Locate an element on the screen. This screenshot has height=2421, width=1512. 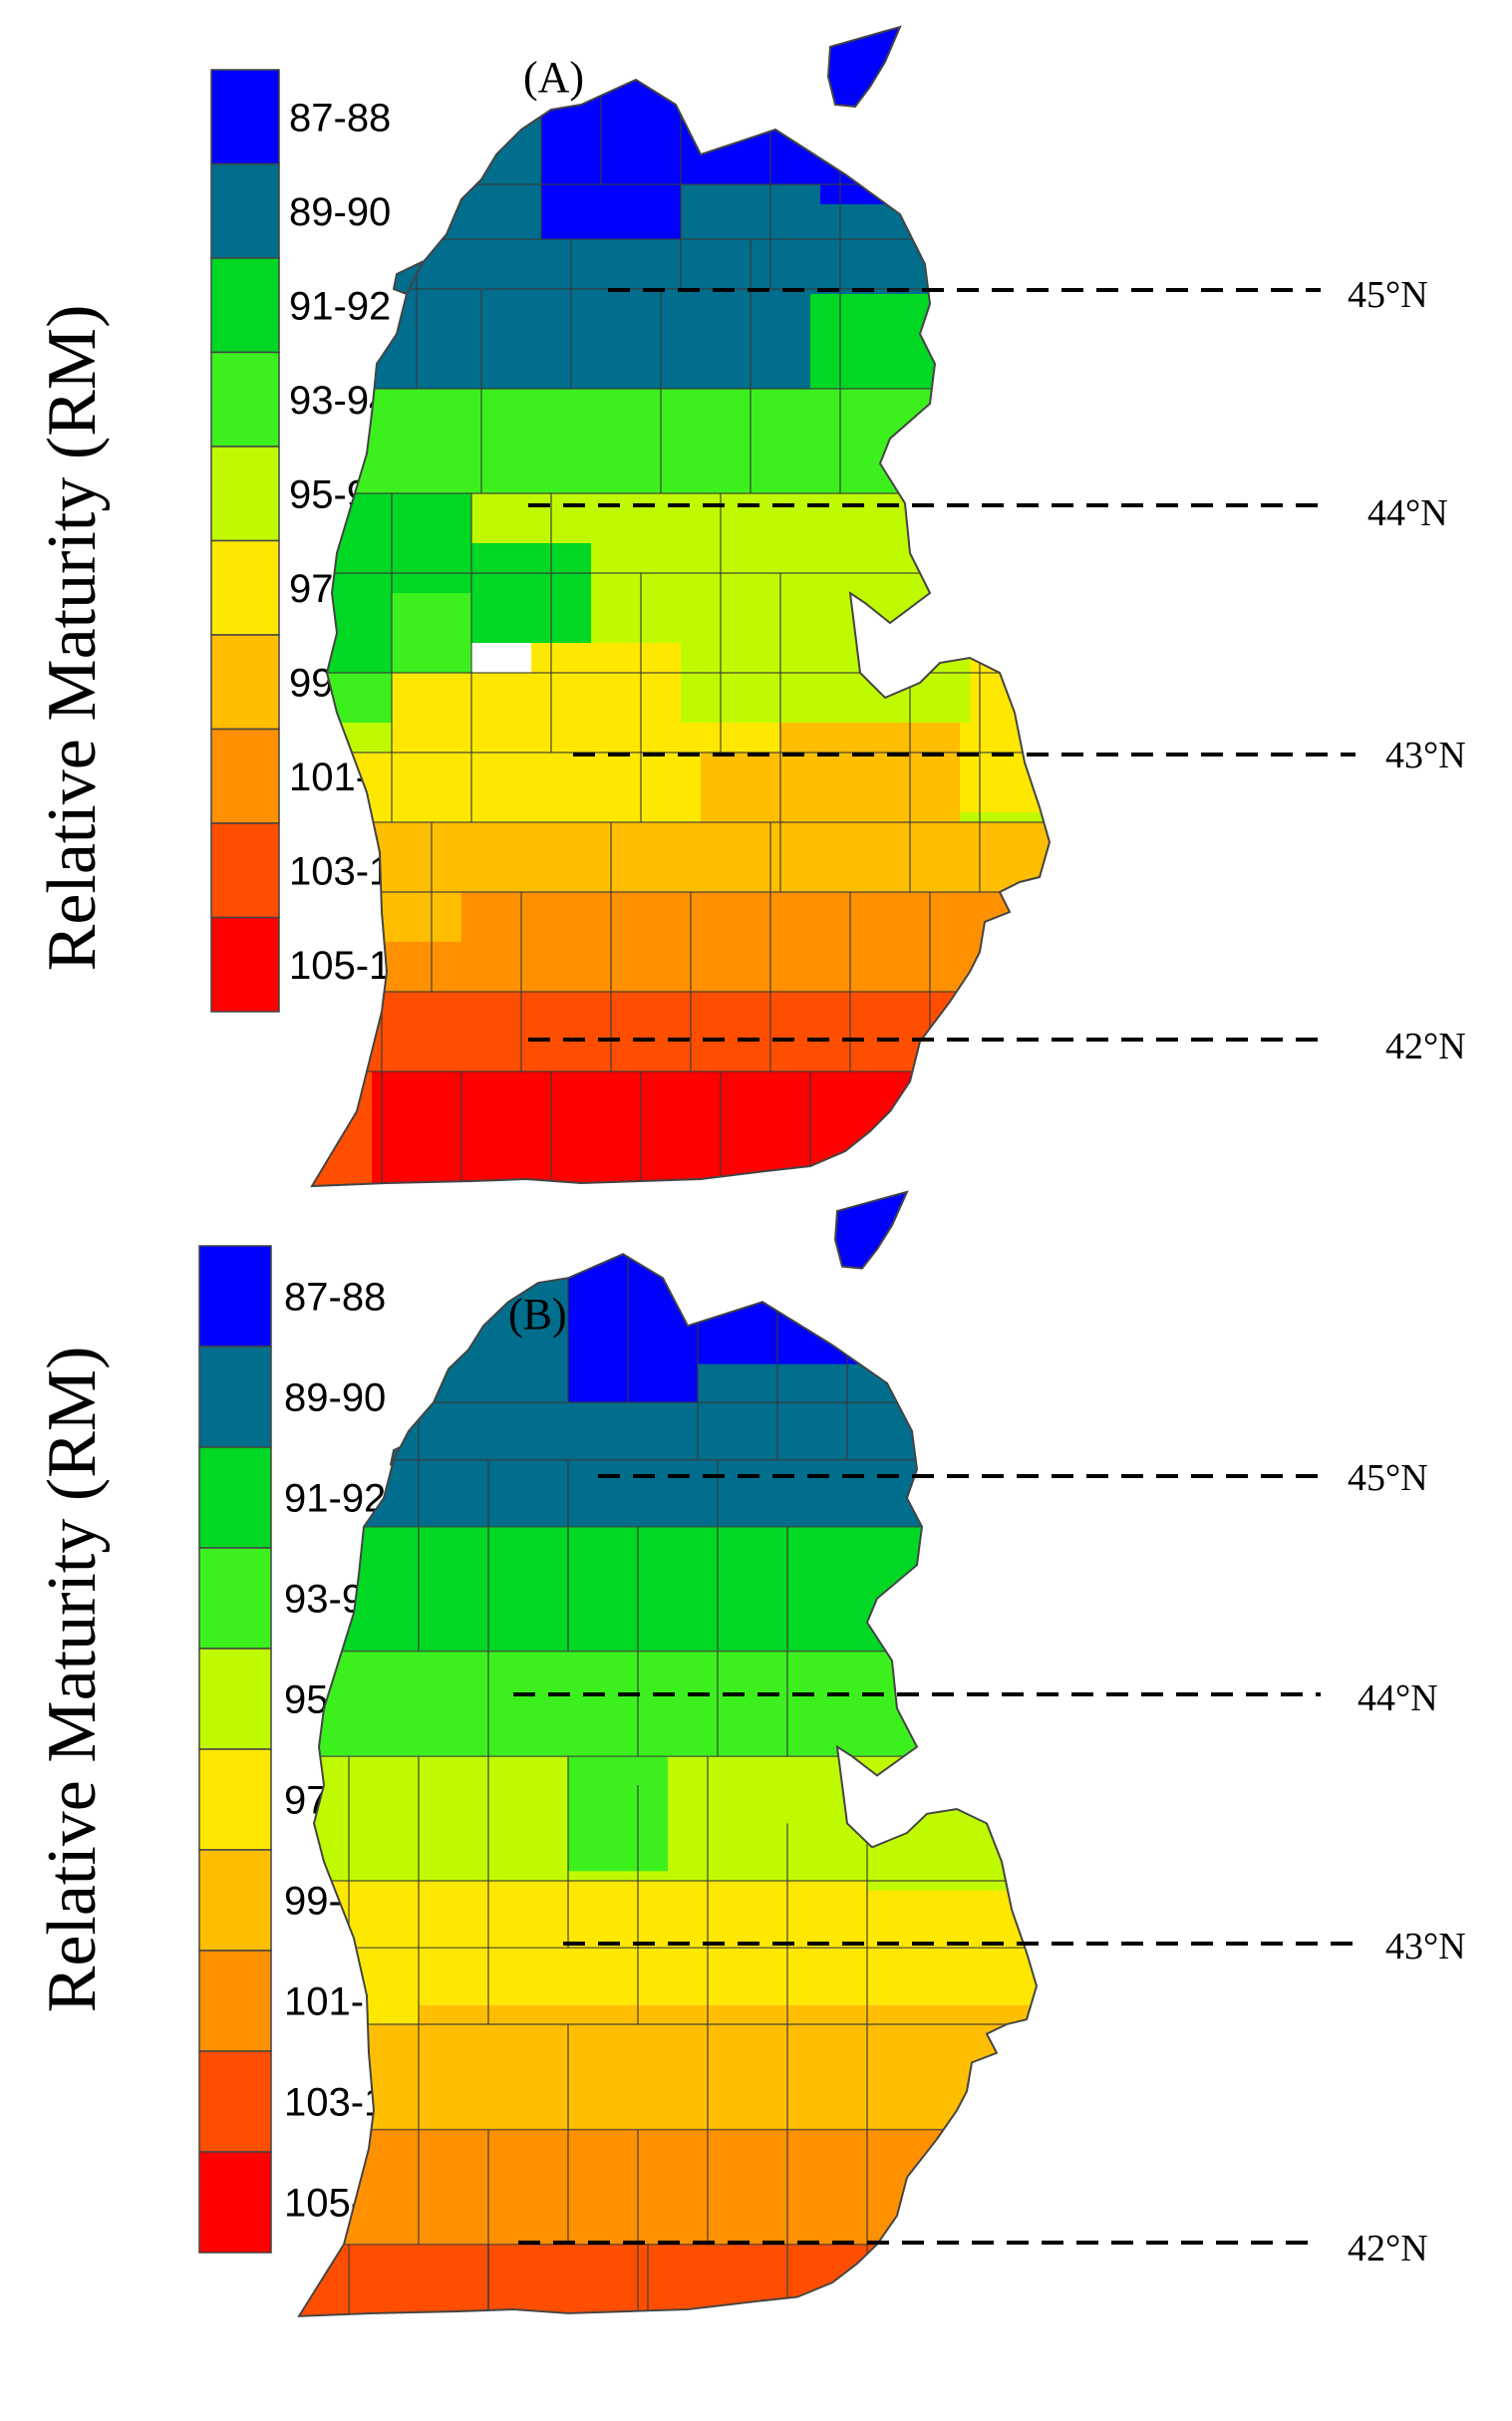
lat-42-label-b: 42°N is located at coordinates (1388, 2249).